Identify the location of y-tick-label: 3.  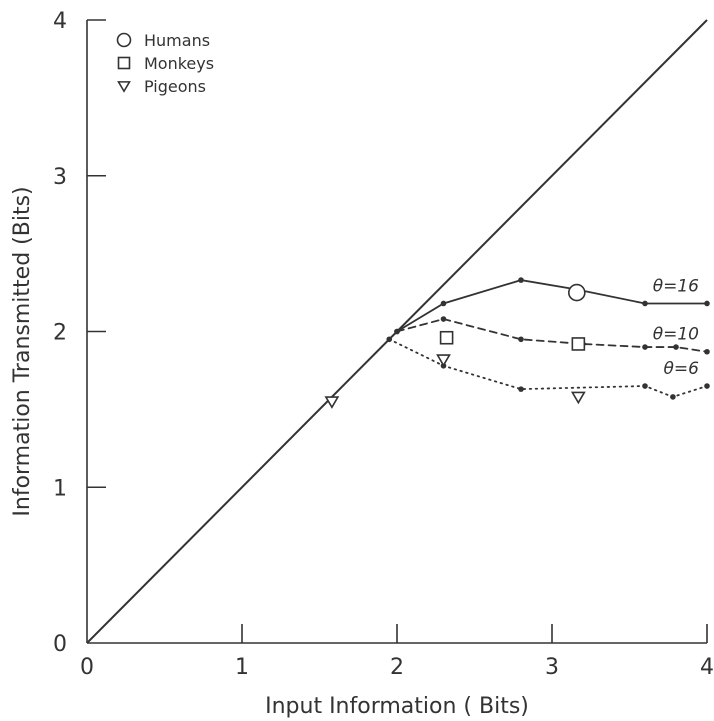
(60, 177).